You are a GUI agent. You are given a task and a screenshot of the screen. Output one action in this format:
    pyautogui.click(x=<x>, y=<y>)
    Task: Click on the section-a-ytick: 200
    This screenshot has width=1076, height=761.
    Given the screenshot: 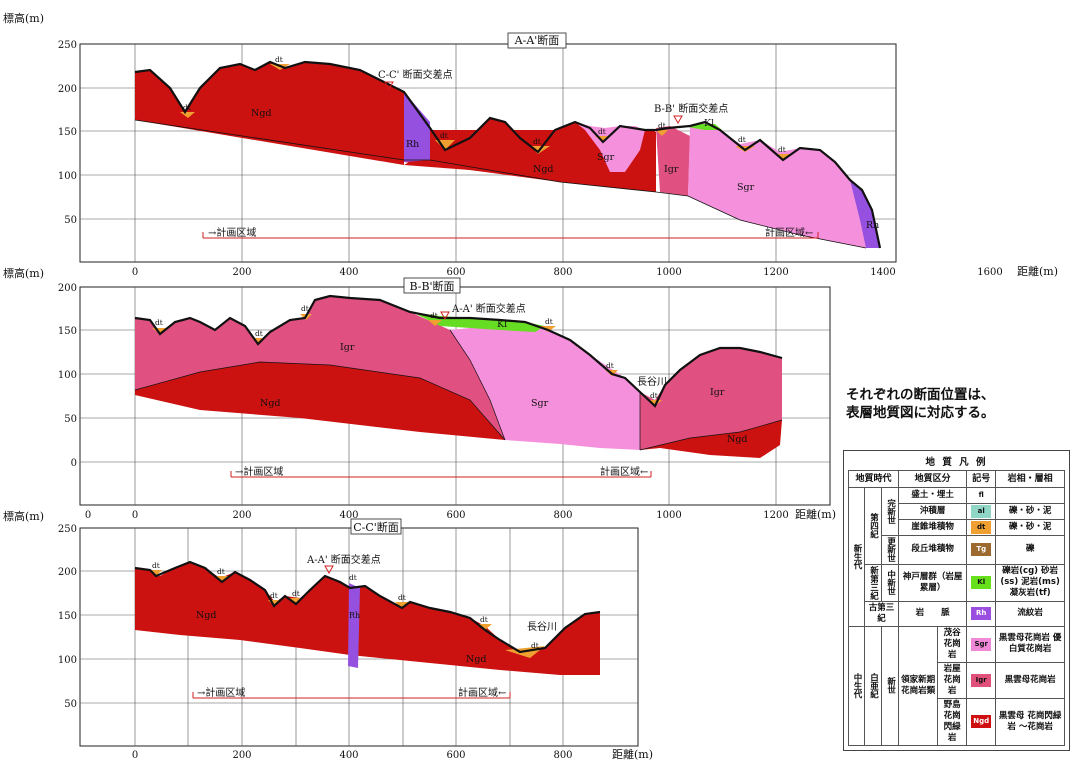 What is the action you would take?
    pyautogui.click(x=67, y=89)
    